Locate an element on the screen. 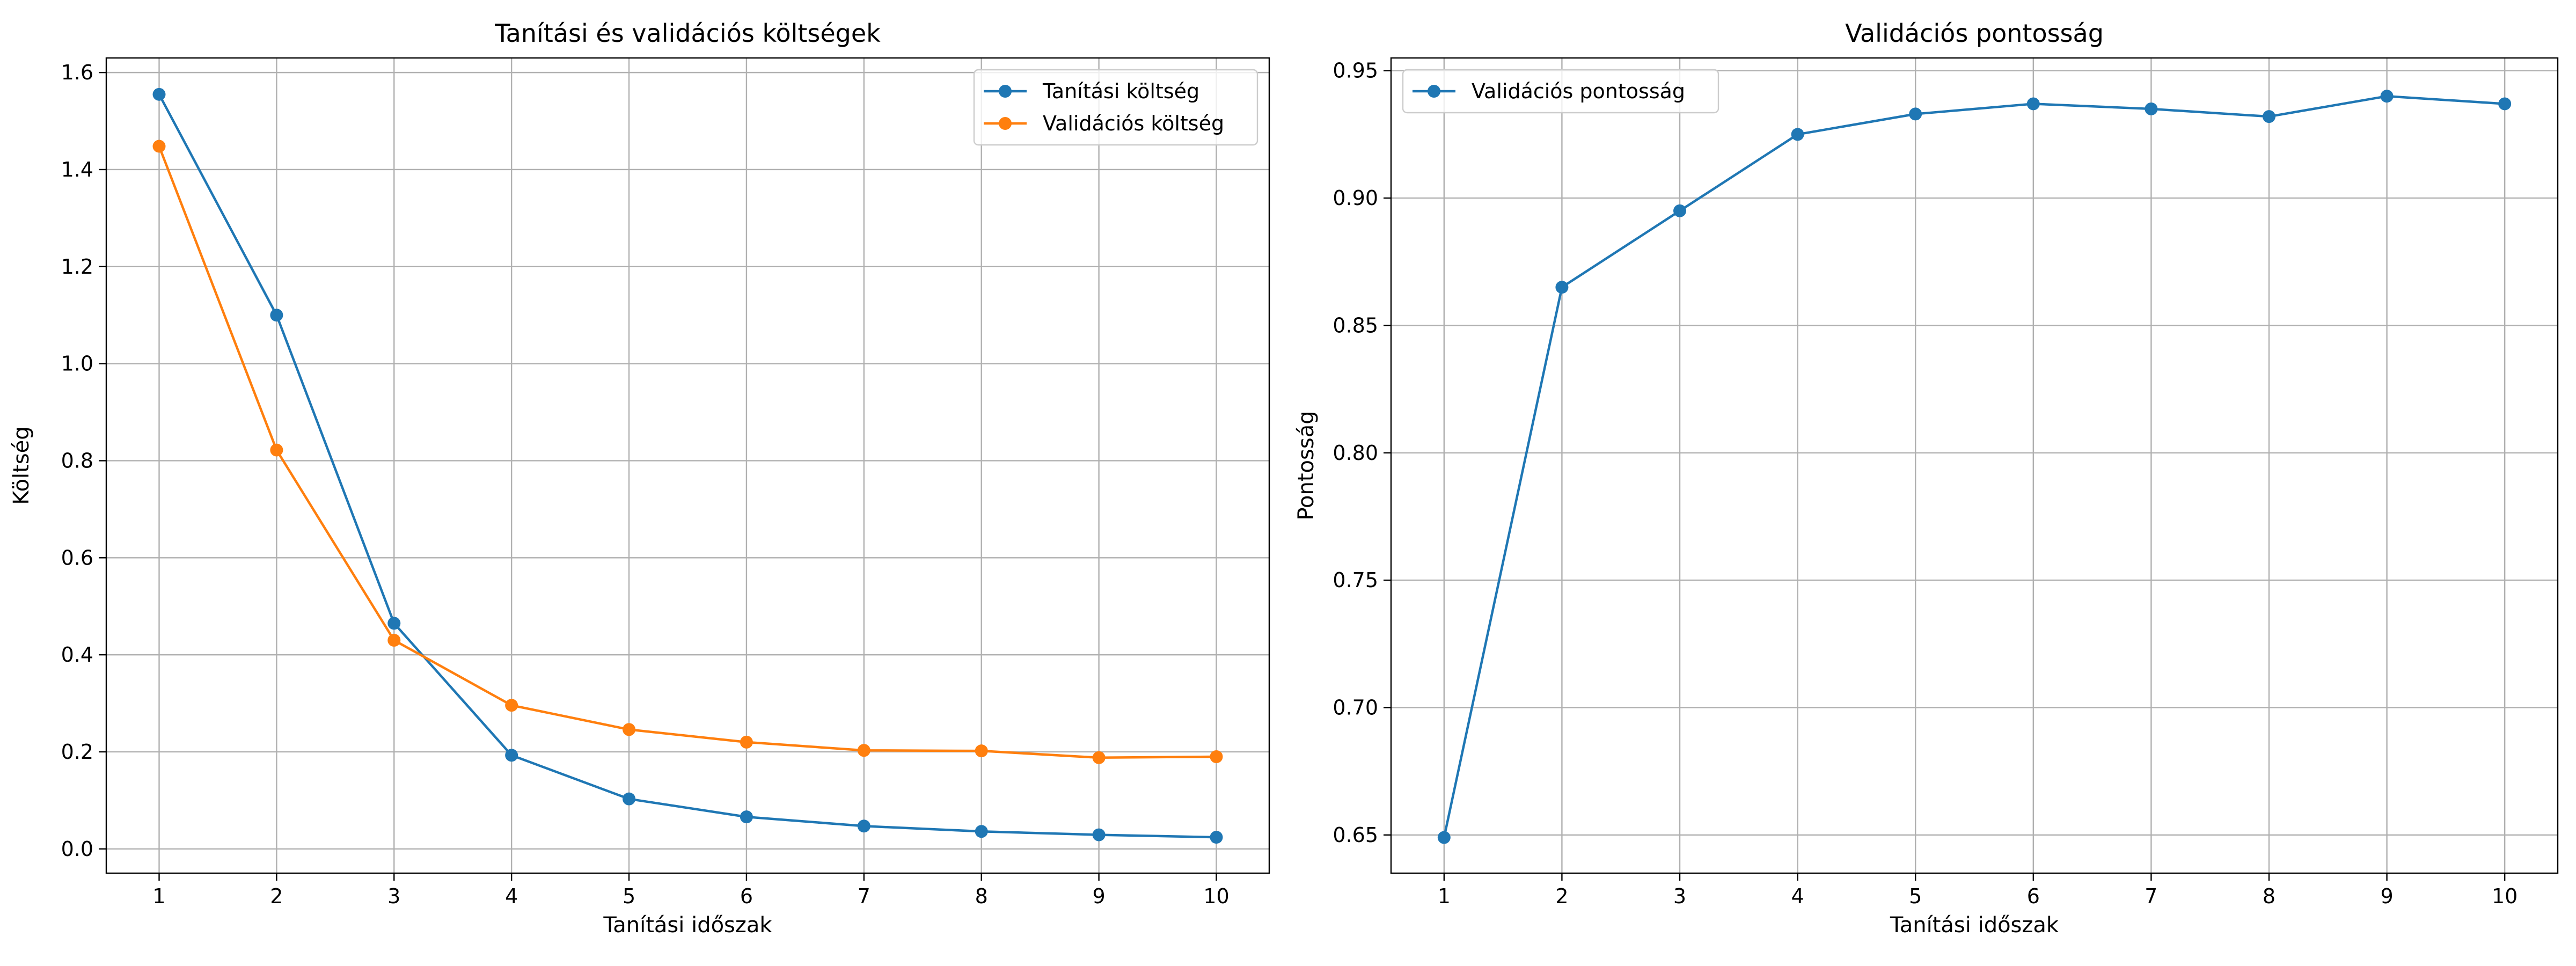  chart-title: Validációs pontosság is located at coordinates (1974, 33).